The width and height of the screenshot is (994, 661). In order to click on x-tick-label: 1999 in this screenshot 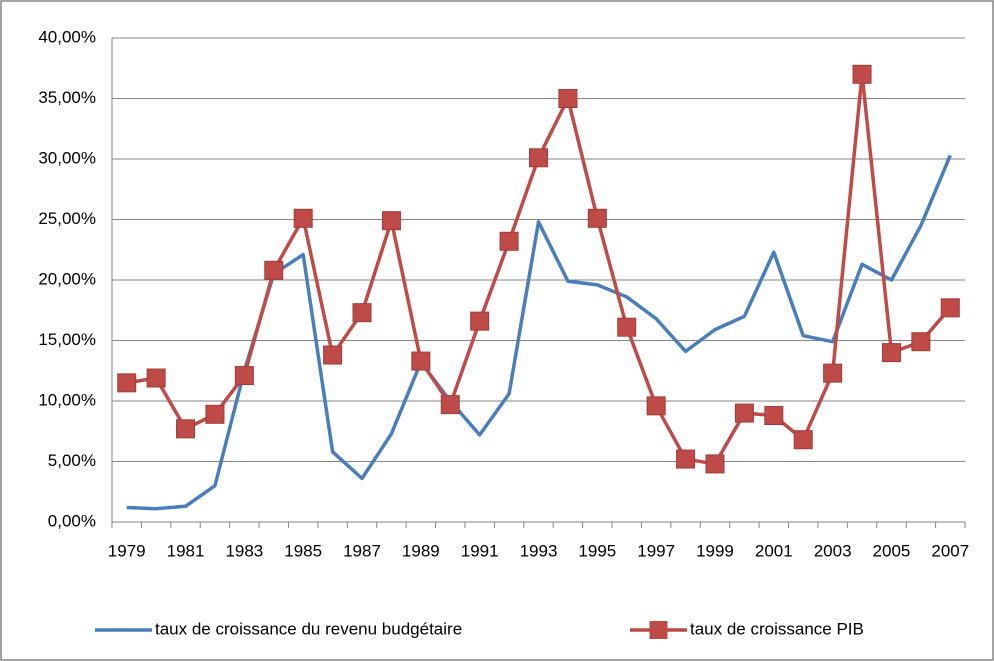, I will do `click(715, 550)`.